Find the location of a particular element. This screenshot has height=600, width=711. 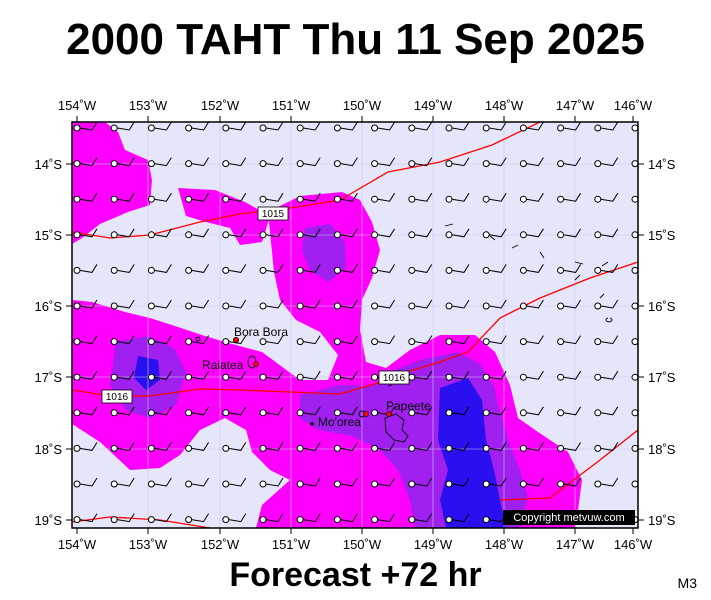

lon-label-bottom: 147˚W is located at coordinates (575, 544).